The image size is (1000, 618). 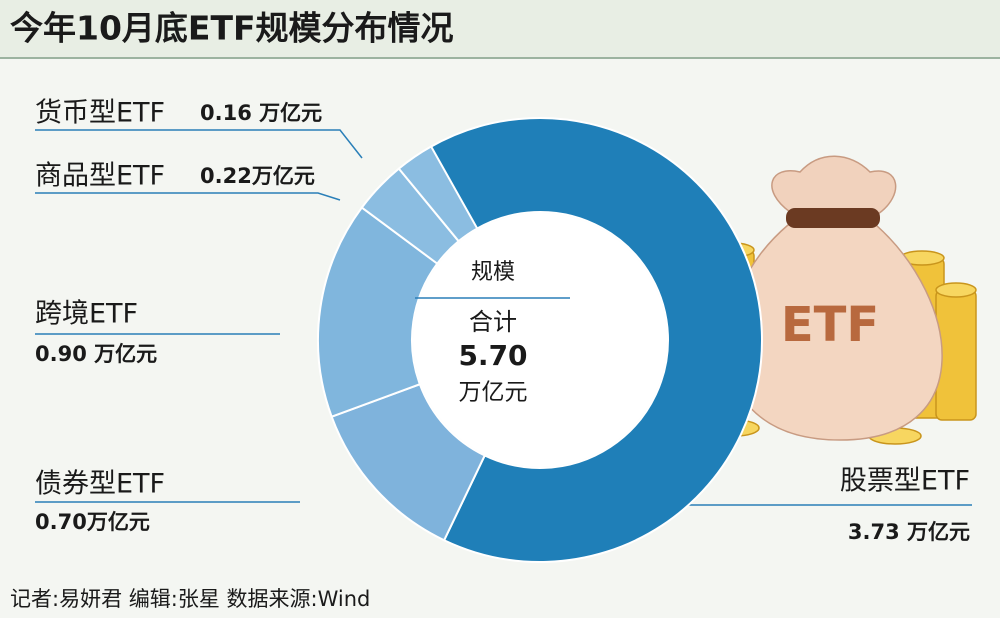 I want to click on value-label: 0.90 万亿元, so click(x=96, y=354).